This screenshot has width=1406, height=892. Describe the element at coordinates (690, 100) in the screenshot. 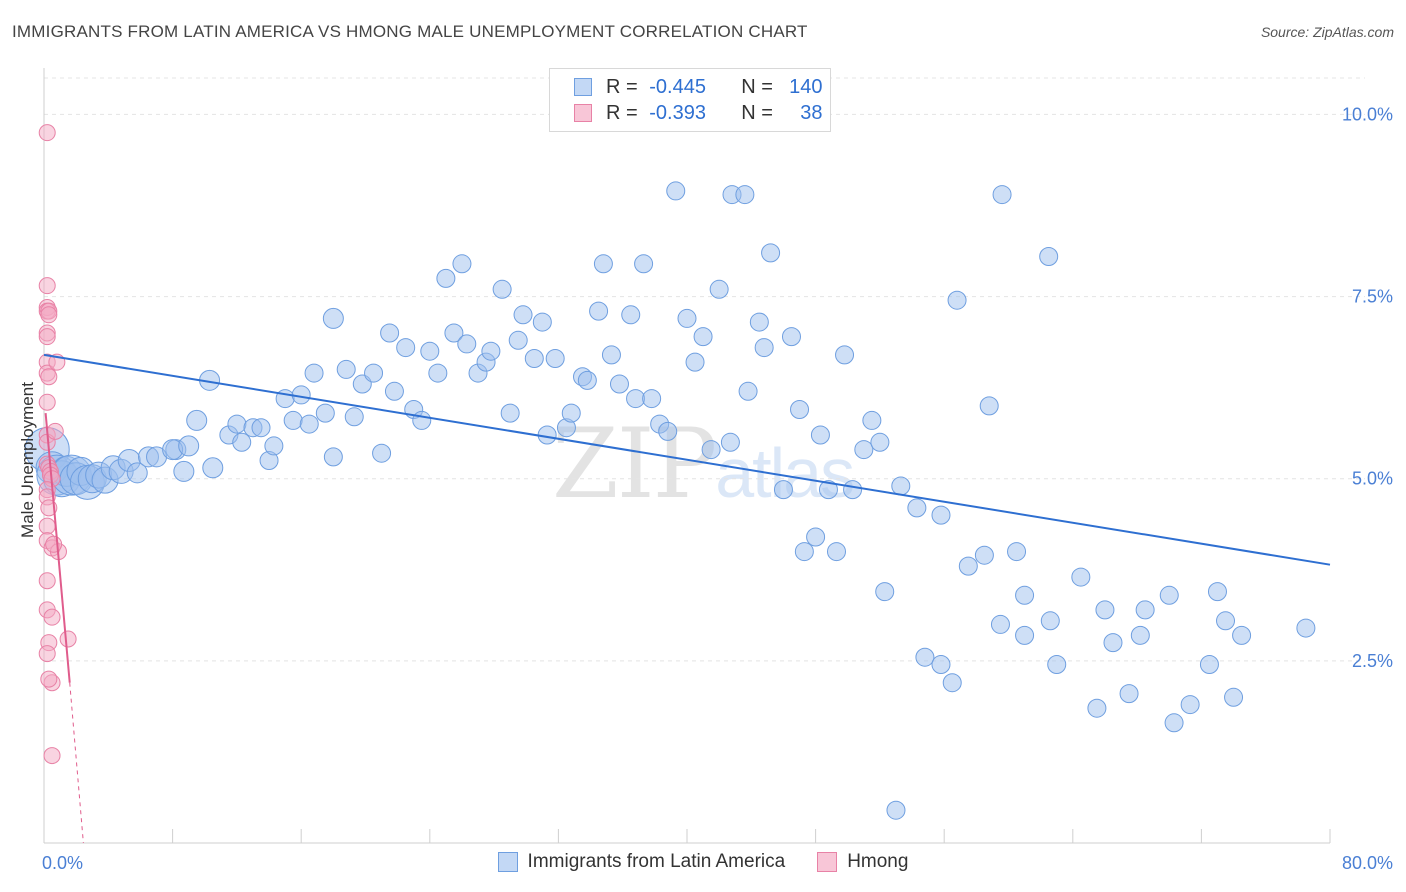

I see `correlation-legend: R = -0.445 N = 140 R = -0.393 N = 38` at that location.